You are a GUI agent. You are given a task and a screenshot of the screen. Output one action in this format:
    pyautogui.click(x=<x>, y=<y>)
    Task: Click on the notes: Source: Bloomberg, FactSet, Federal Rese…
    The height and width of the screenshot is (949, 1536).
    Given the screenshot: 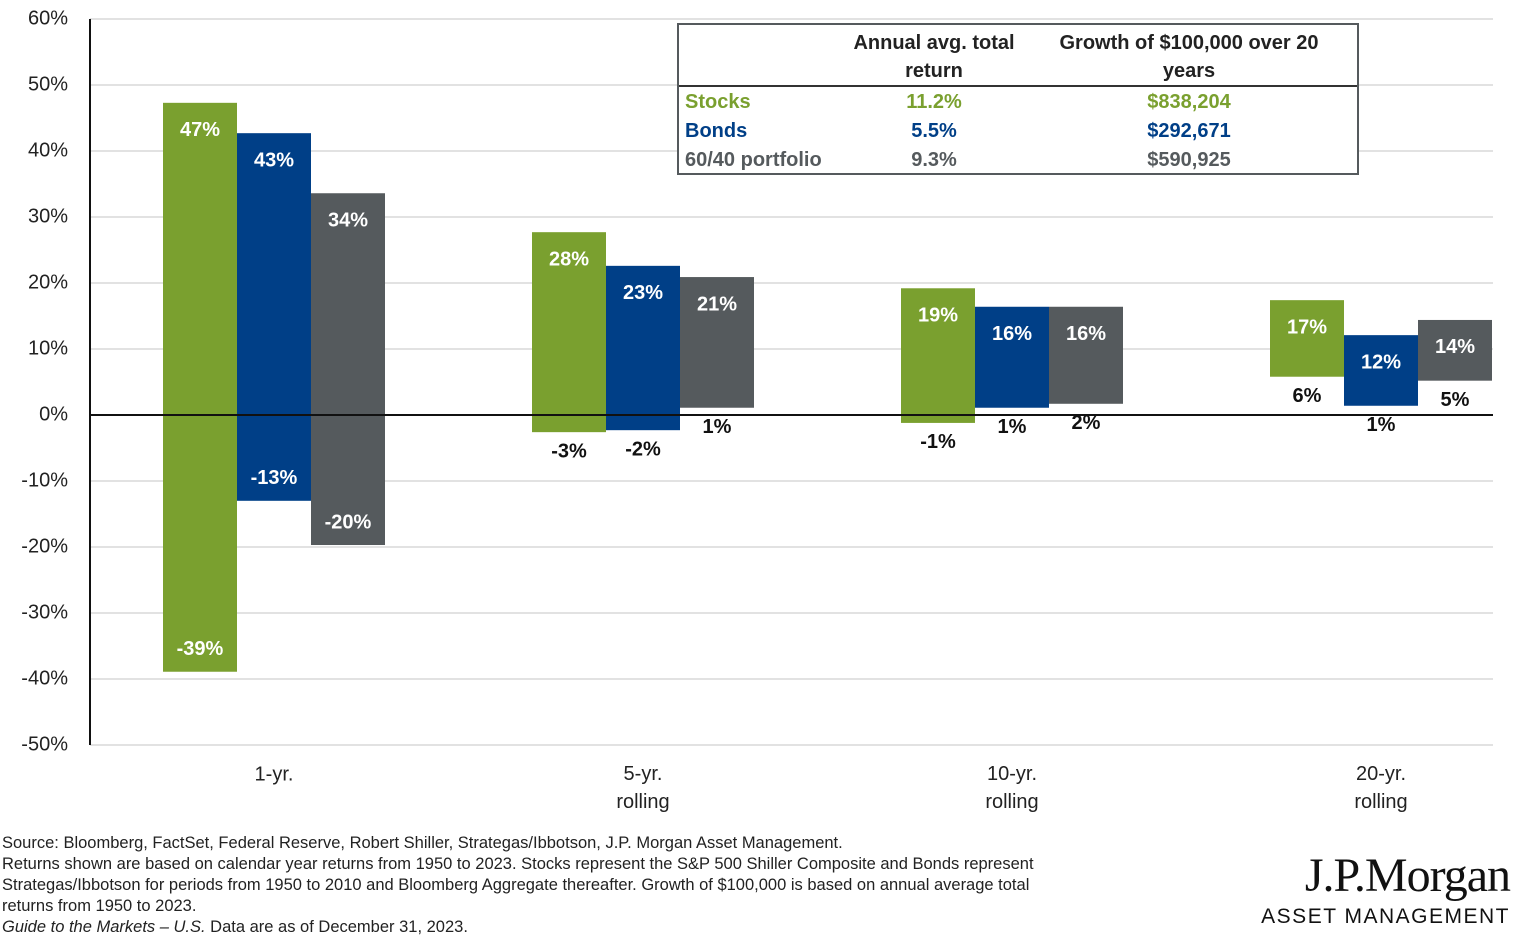 What is the action you would take?
    pyautogui.click(x=518, y=885)
    